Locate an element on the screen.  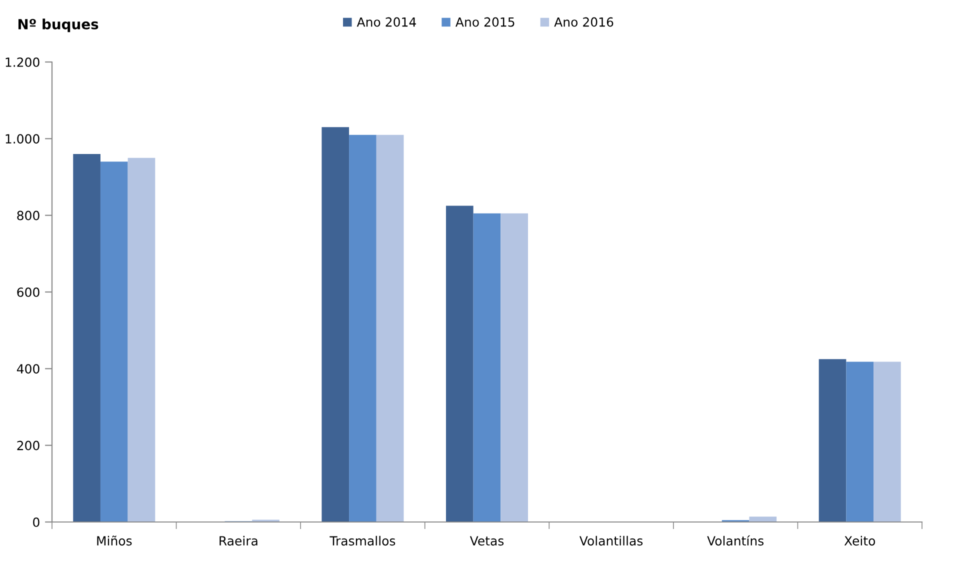
legend-label: Ano 2016 is located at coordinates (584, 22).